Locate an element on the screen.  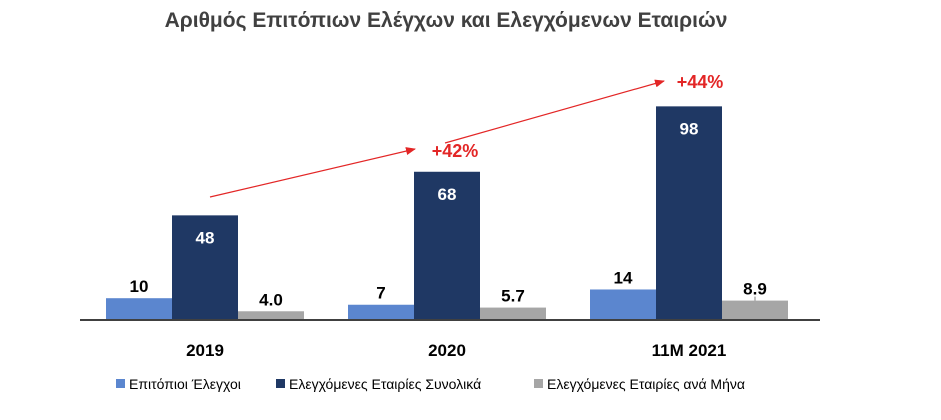
value-label: 10 is located at coordinates (139, 286).